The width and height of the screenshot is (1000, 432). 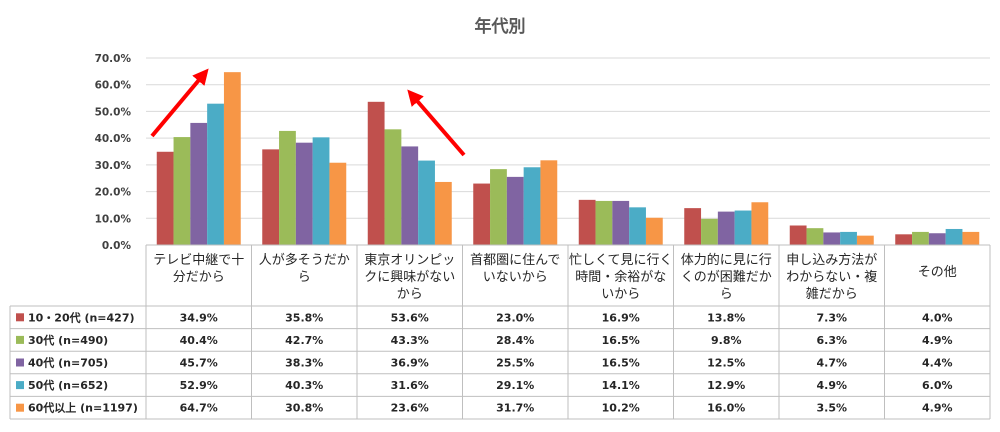 What do you see at coordinates (68, 385) in the screenshot?
I see `legend-label: 50代 (n=652)` at bounding box center [68, 385].